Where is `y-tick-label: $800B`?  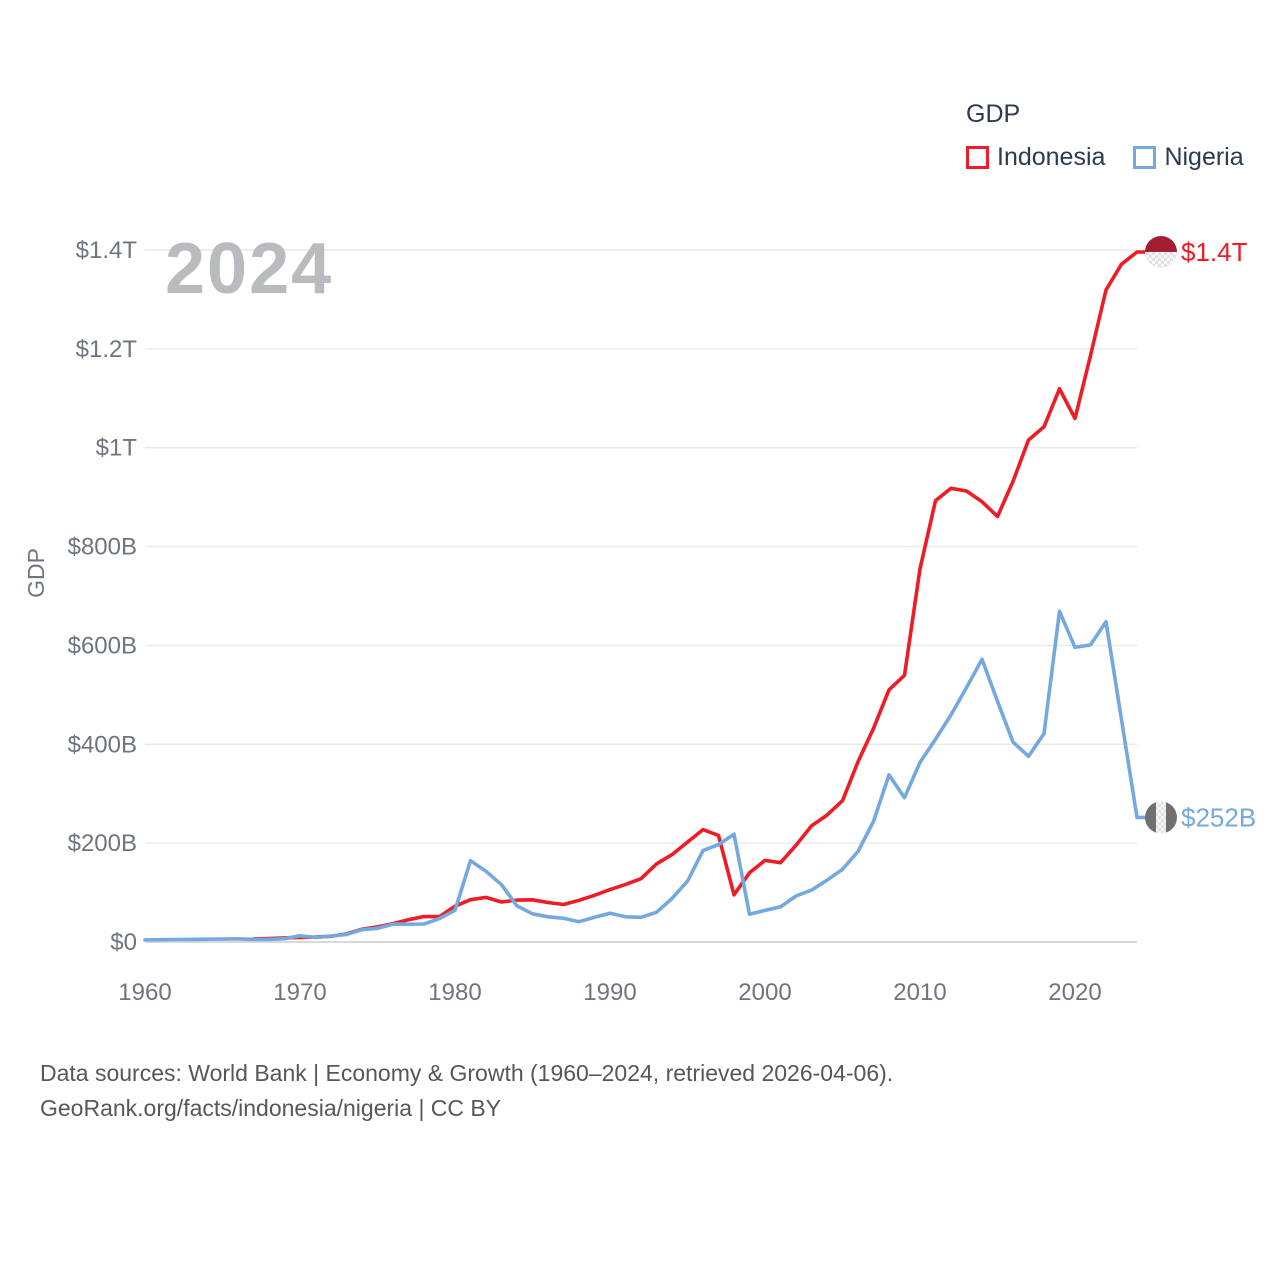
y-tick-label: $800B is located at coordinates (102, 547).